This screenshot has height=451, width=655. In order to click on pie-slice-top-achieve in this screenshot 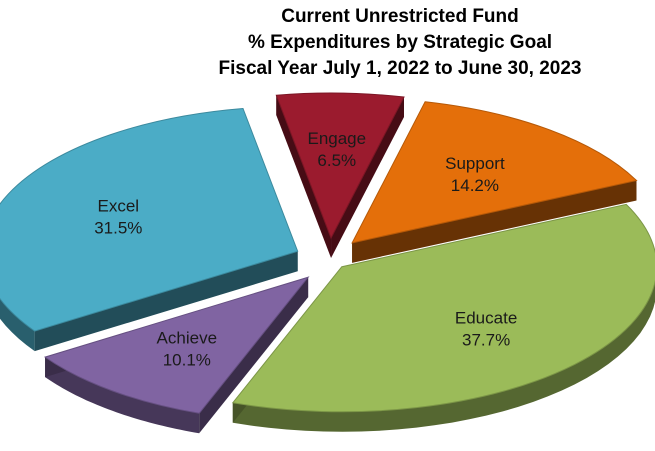, I will do `click(176, 345)`.